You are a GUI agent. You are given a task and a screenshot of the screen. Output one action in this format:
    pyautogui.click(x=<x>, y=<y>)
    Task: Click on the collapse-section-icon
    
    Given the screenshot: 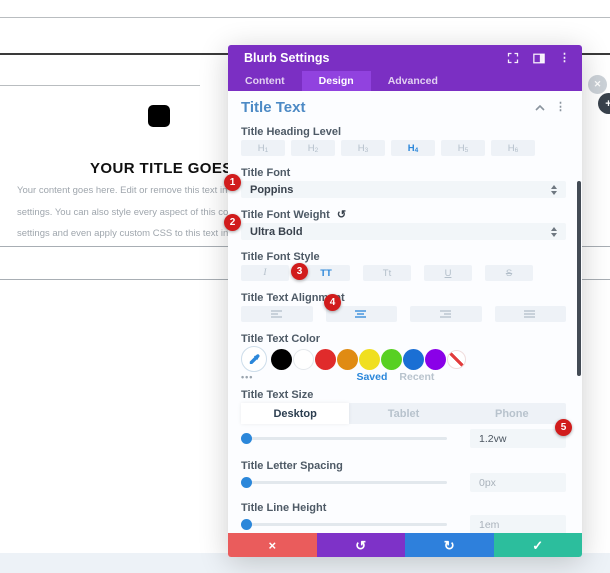 What is the action you would take?
    pyautogui.click(x=540, y=107)
    